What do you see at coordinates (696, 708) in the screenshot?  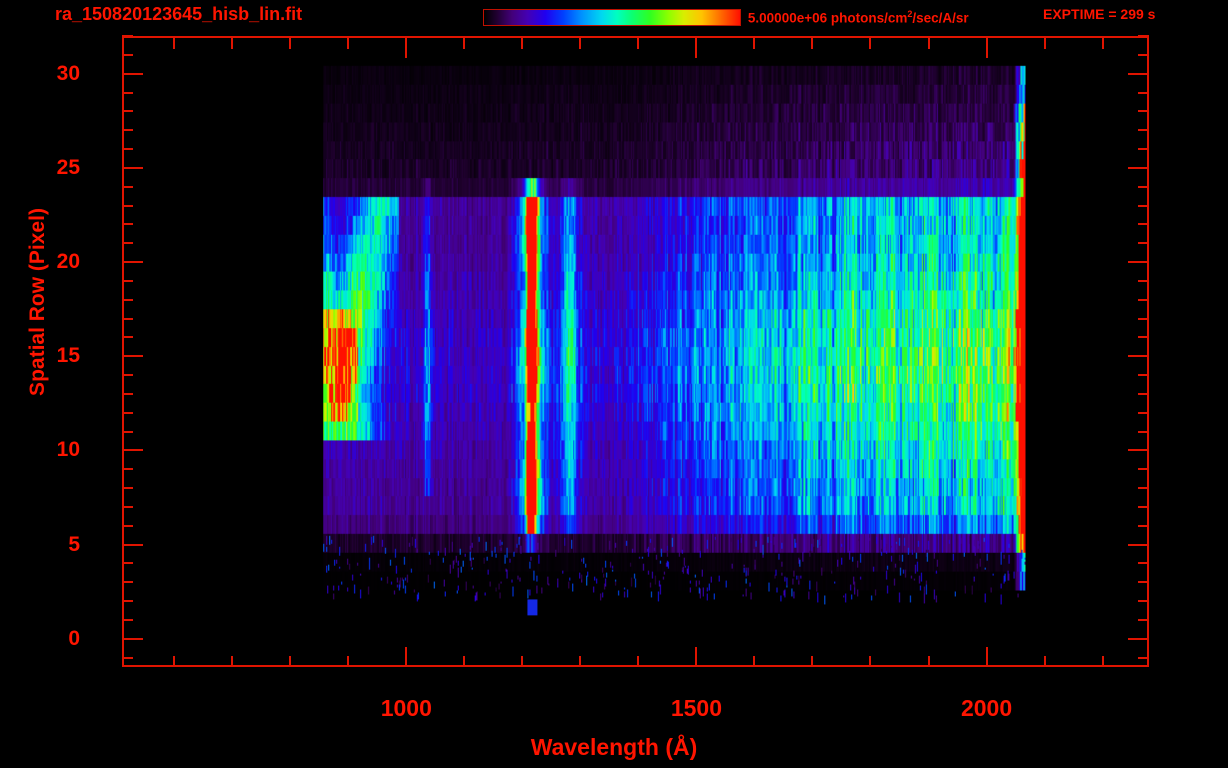 I see `x-tick-label: 1500` at bounding box center [696, 708].